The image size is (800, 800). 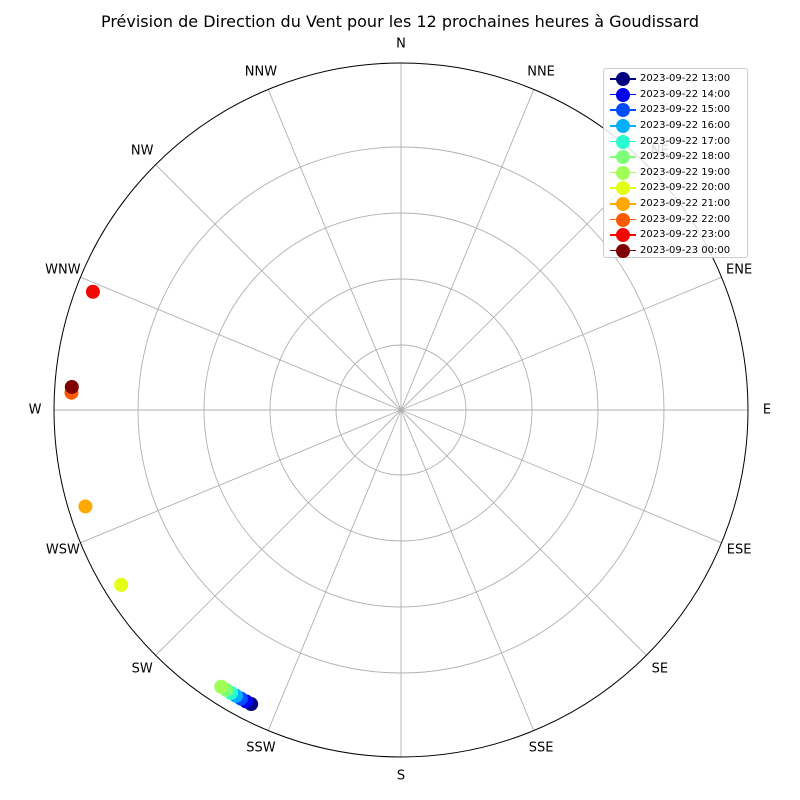 What do you see at coordinates (685, 110) in the screenshot?
I see `legend-label: 2023-09-22 15:00` at bounding box center [685, 110].